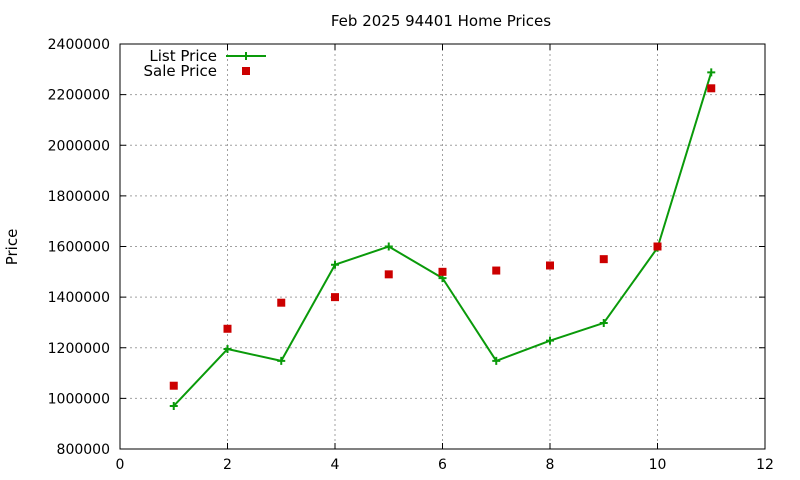  What do you see at coordinates (79, 197) in the screenshot?
I see `y-tick-label: 1800000` at bounding box center [79, 197].